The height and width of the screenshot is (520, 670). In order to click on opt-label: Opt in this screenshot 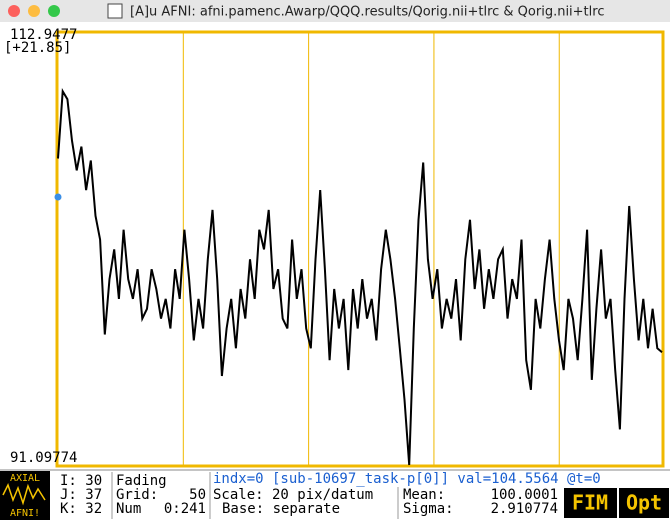, I will do `click(644, 503)`.